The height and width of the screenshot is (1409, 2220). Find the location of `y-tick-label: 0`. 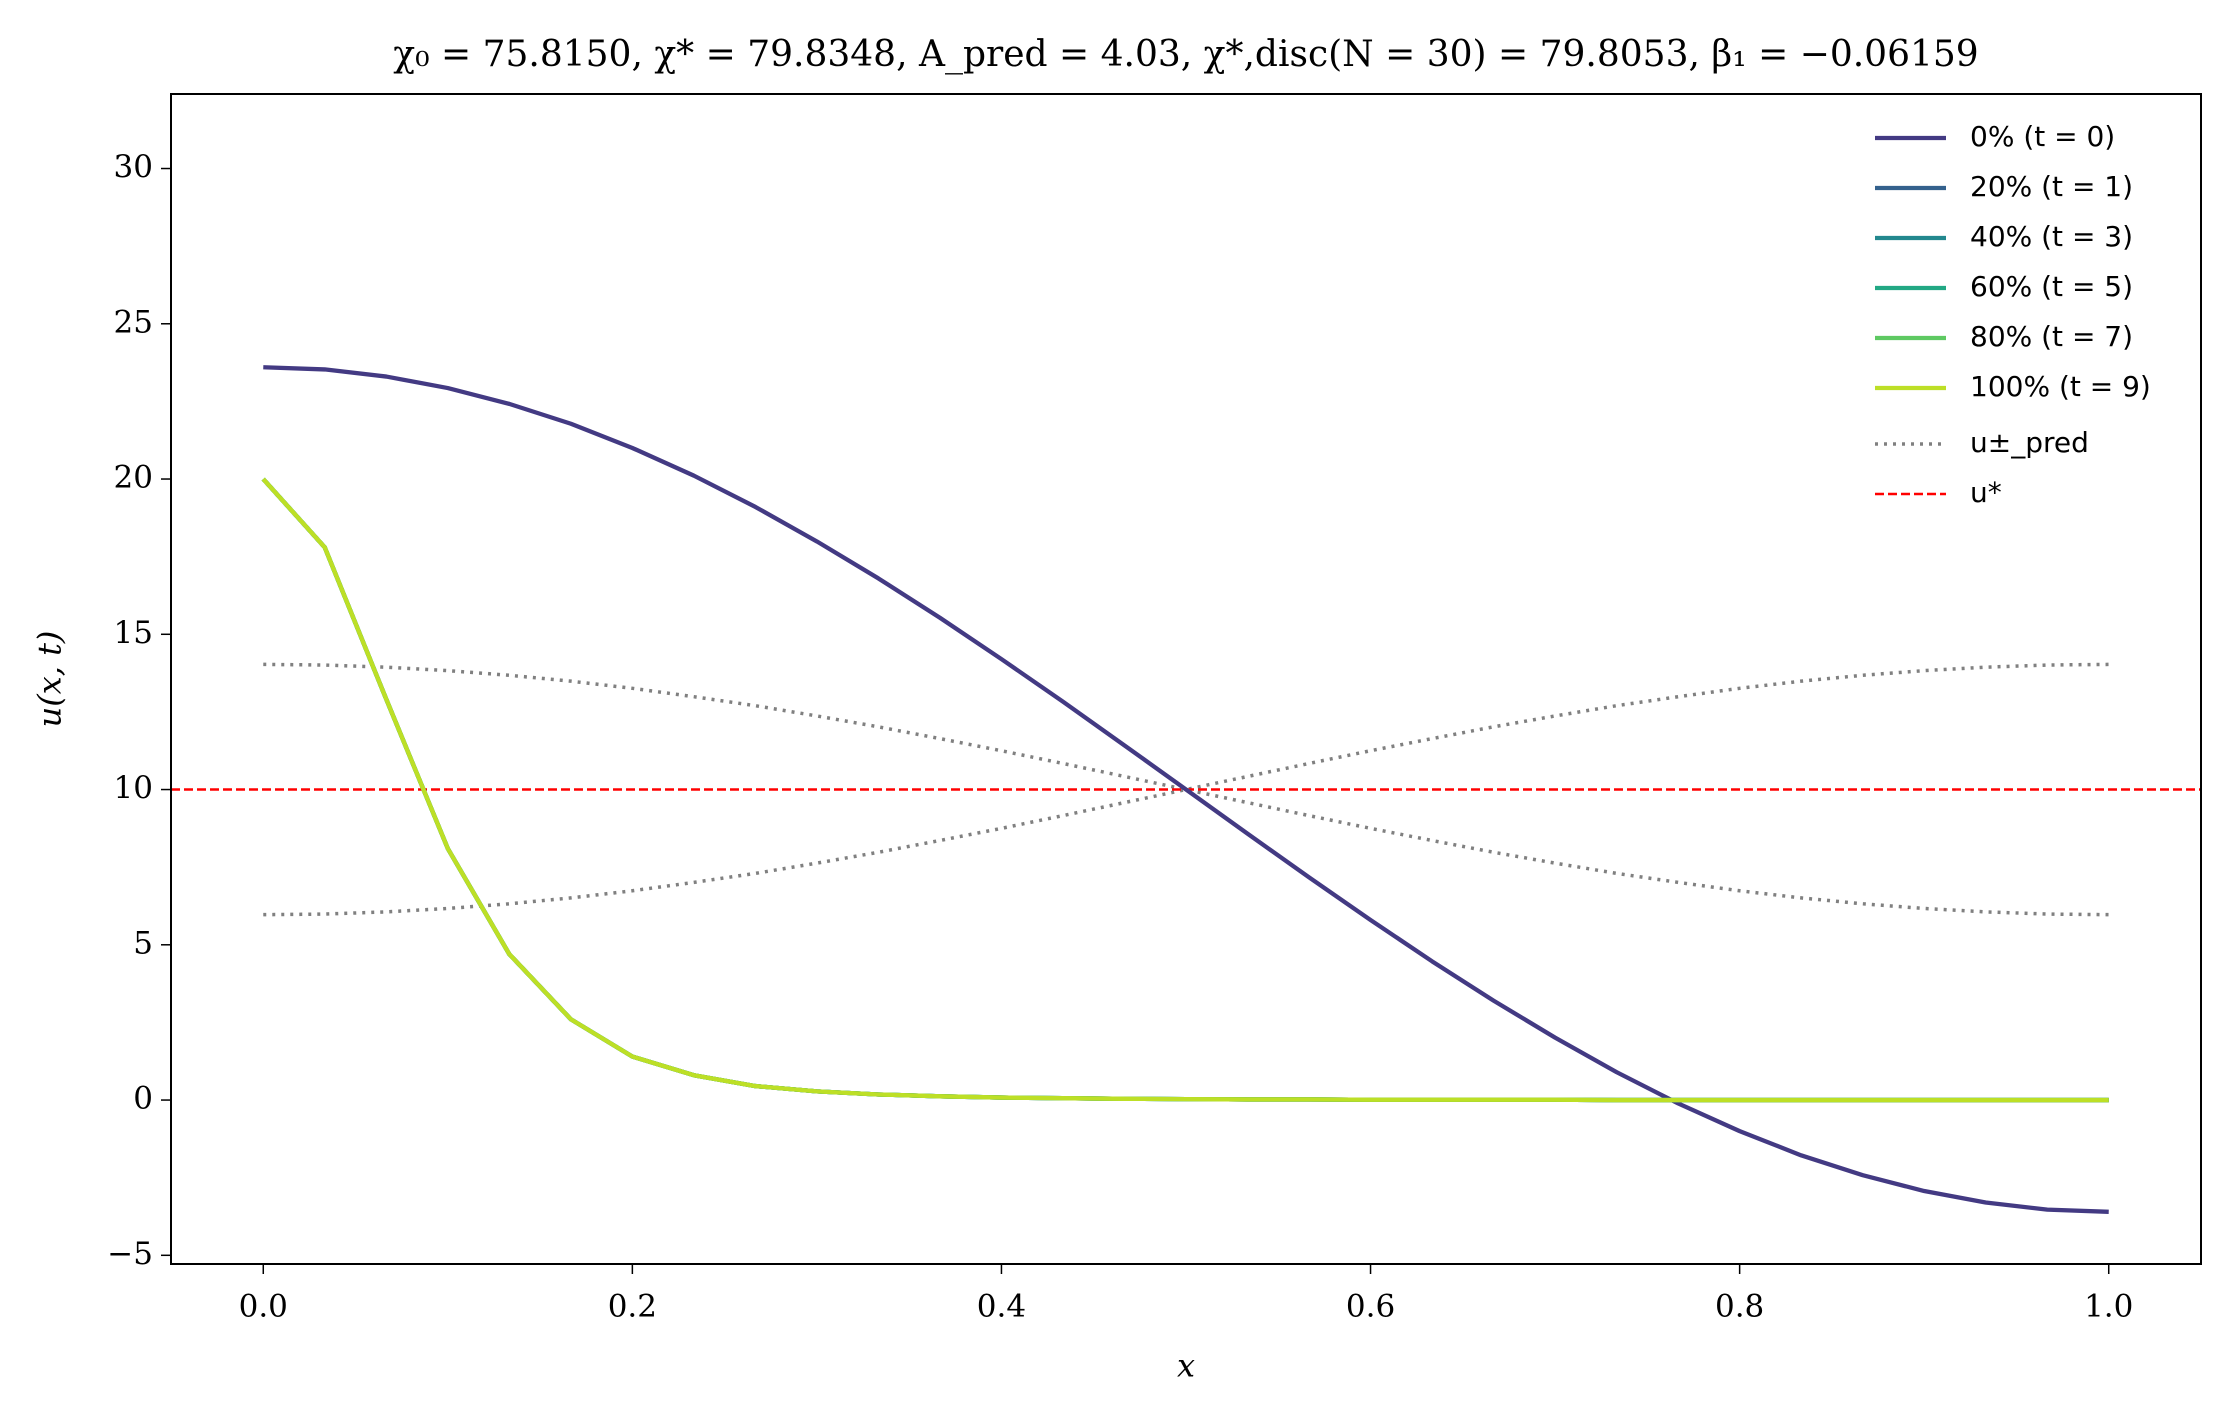

y-tick-label: 0 is located at coordinates (143, 1099).